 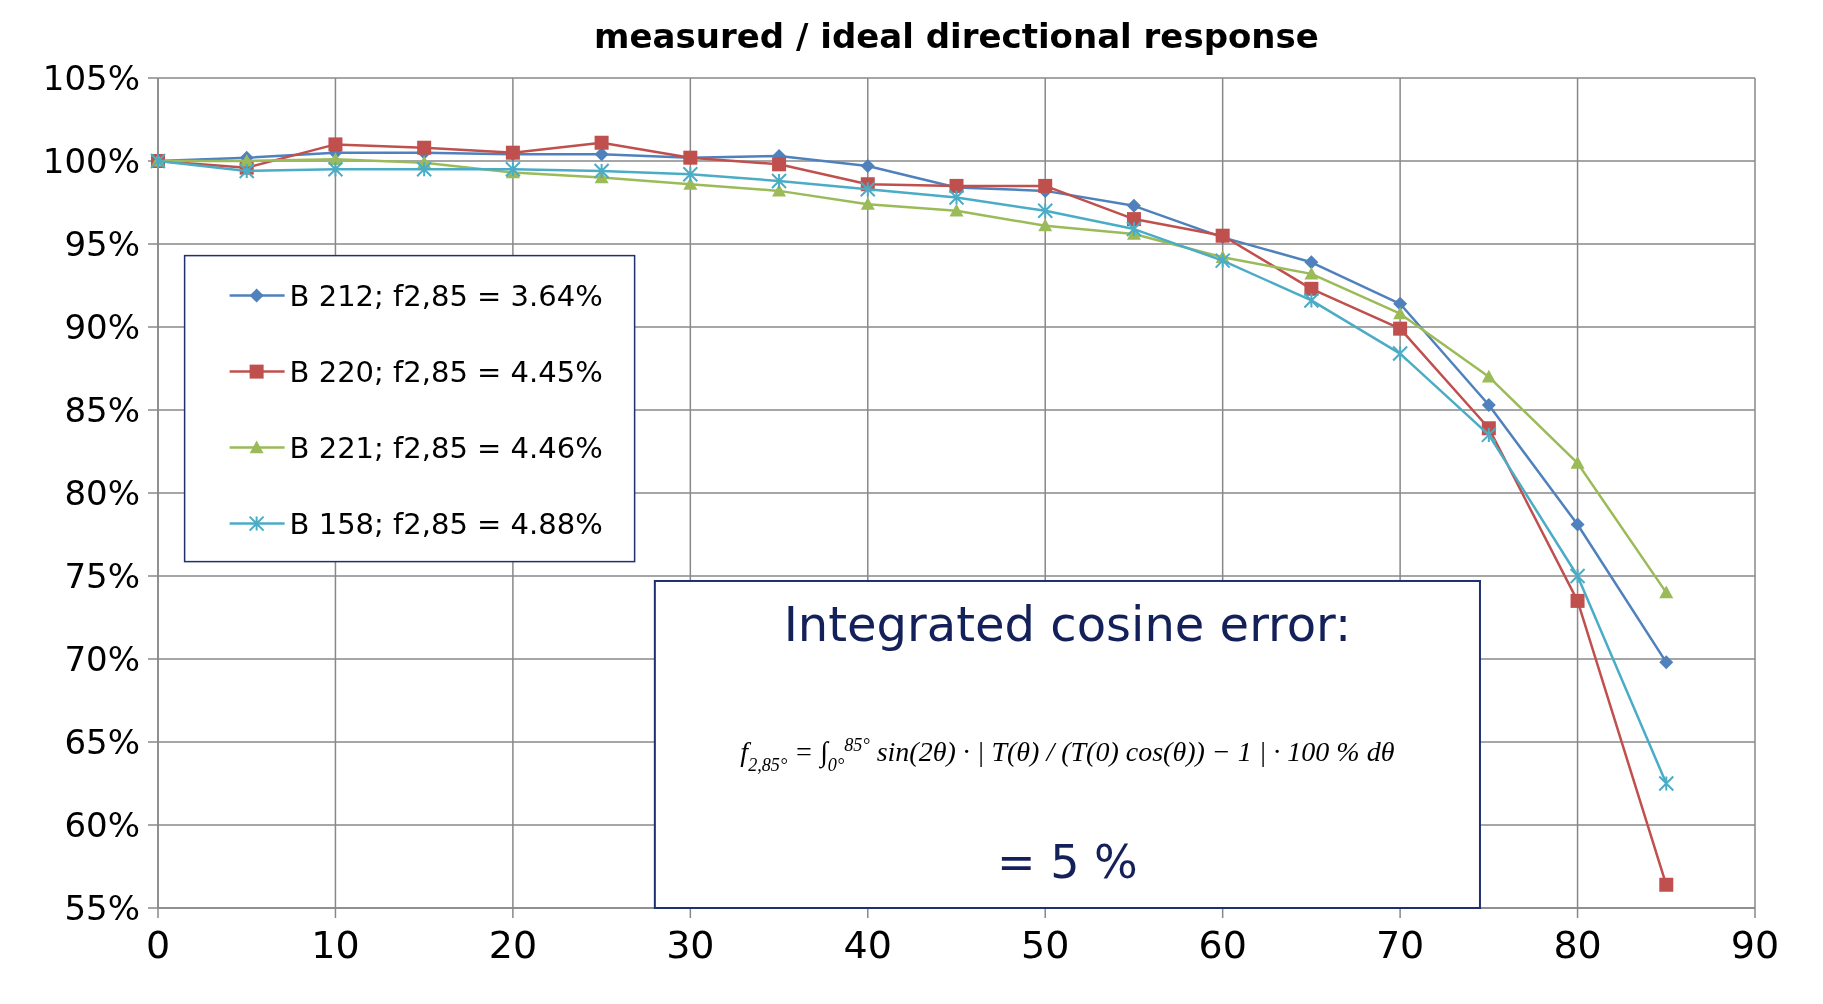 I want to click on y-tick-label: 60%, so click(x=102, y=824).